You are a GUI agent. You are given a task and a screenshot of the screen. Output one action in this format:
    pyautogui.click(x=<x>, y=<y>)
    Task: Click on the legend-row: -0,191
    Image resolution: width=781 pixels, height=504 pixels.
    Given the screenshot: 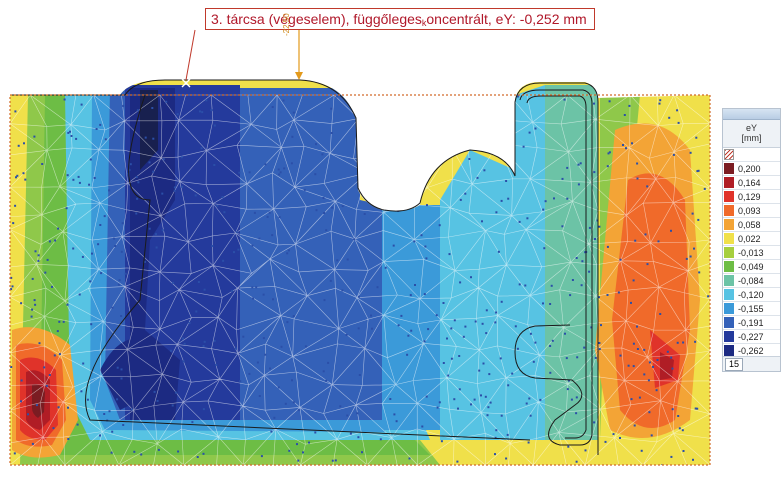 What is the action you would take?
    pyautogui.click(x=751, y=323)
    